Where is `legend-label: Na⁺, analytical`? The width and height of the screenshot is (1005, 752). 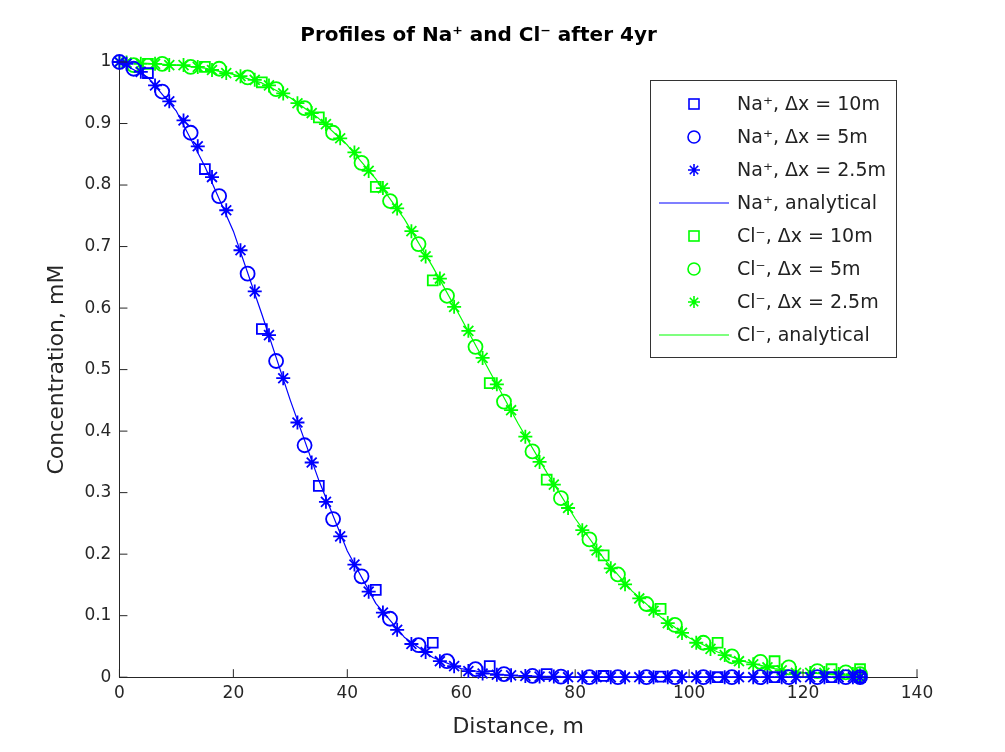
legend-label: Na⁺, analytical is located at coordinates (807, 202).